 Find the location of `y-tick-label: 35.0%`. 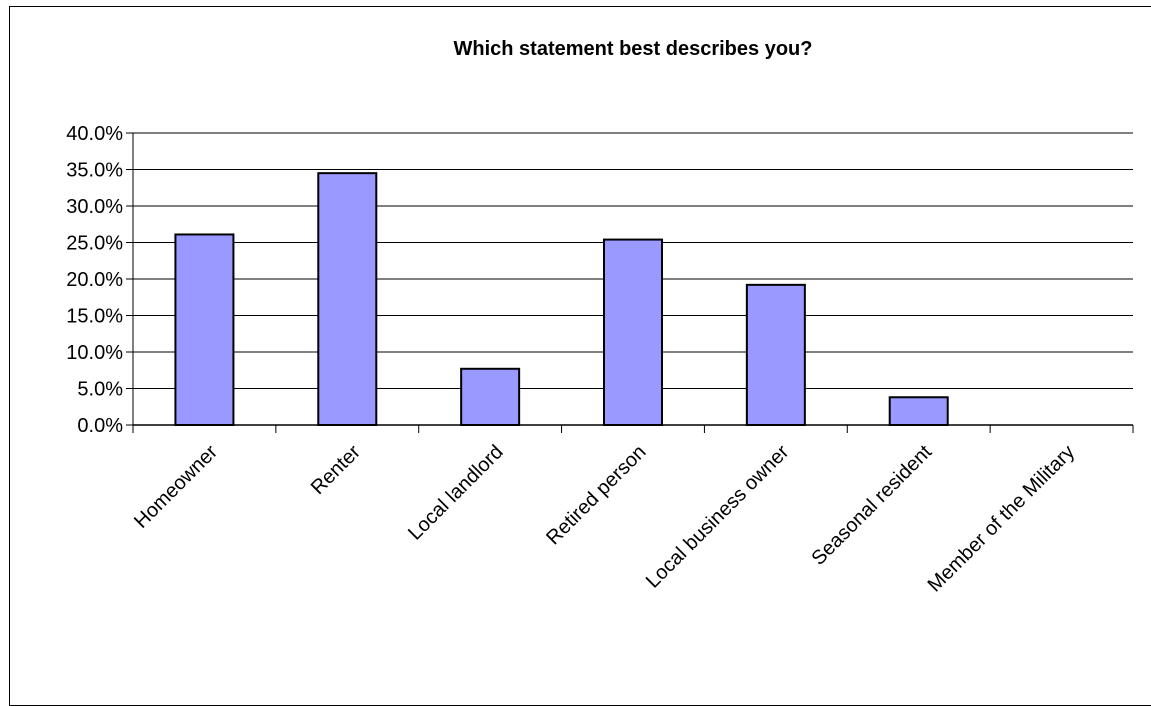

y-tick-label: 35.0% is located at coordinates (94, 171).